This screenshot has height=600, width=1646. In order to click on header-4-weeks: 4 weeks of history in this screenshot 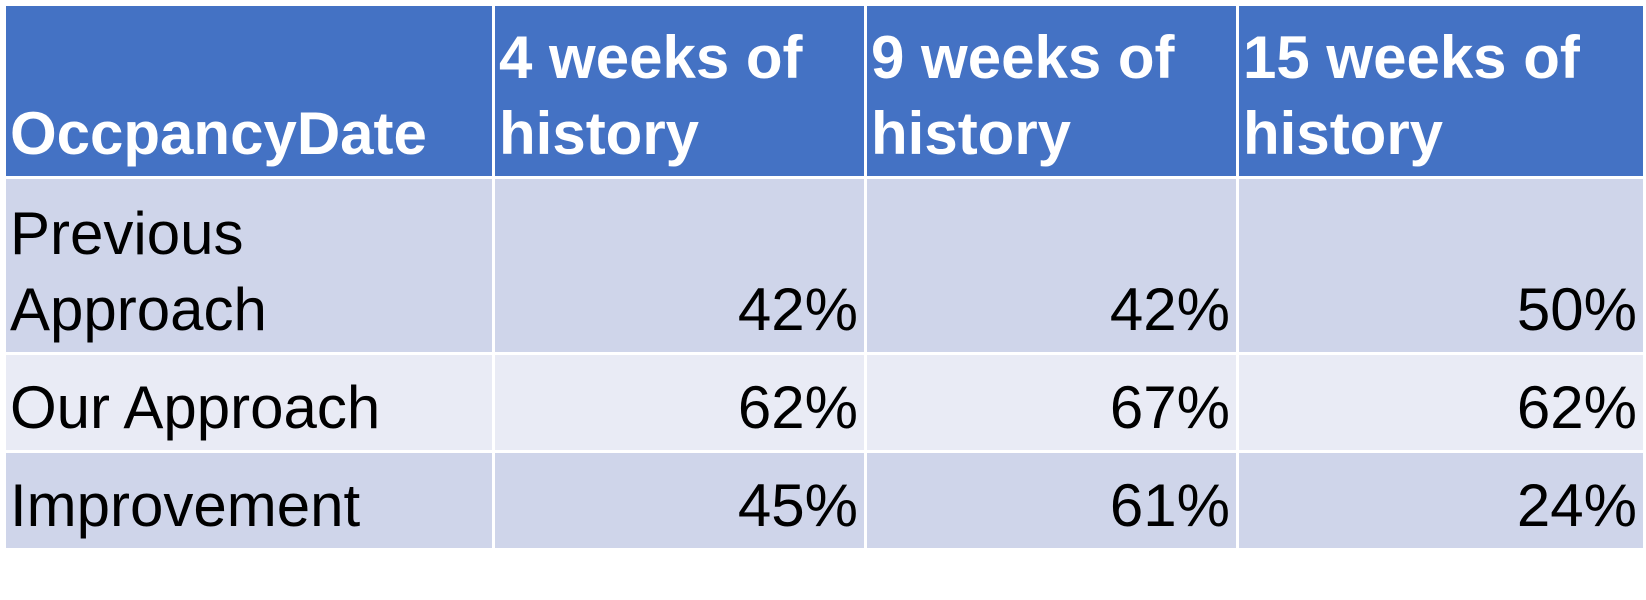, I will do `click(679, 91)`.